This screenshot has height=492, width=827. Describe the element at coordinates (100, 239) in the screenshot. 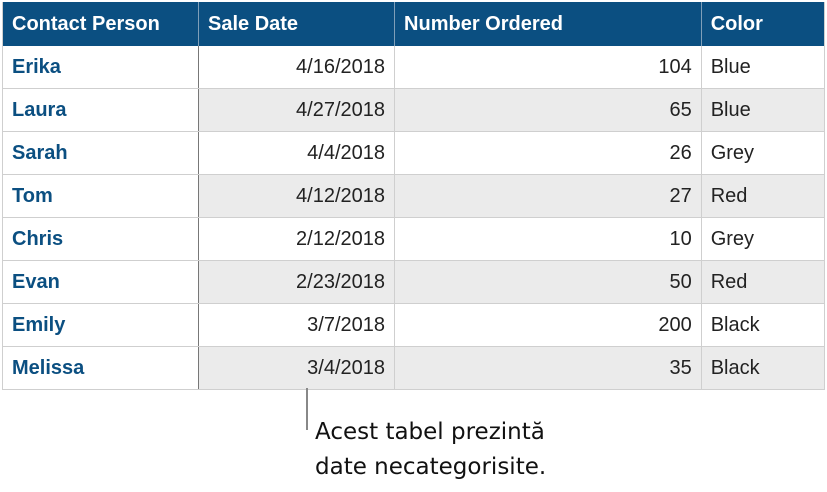

I see `contact-cell: Chris` at that location.